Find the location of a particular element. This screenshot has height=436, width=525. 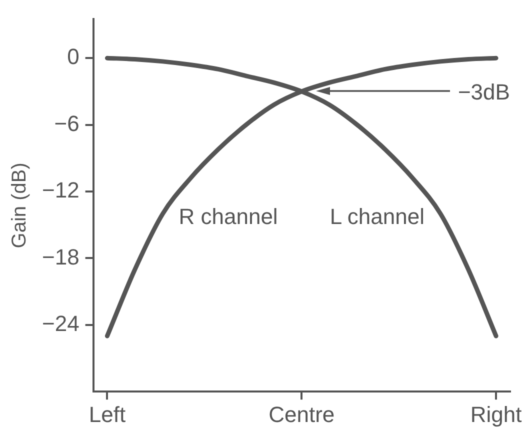

y-tick-label: −18 is located at coordinates (61, 257).